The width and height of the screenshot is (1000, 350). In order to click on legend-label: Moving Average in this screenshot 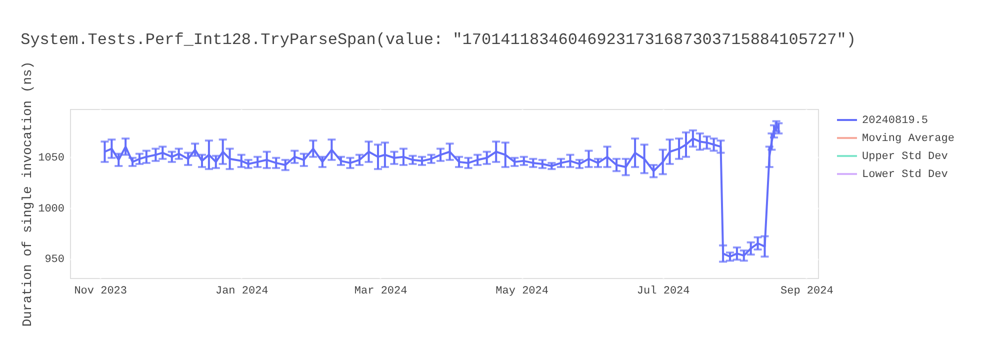, I will do `click(908, 139)`.